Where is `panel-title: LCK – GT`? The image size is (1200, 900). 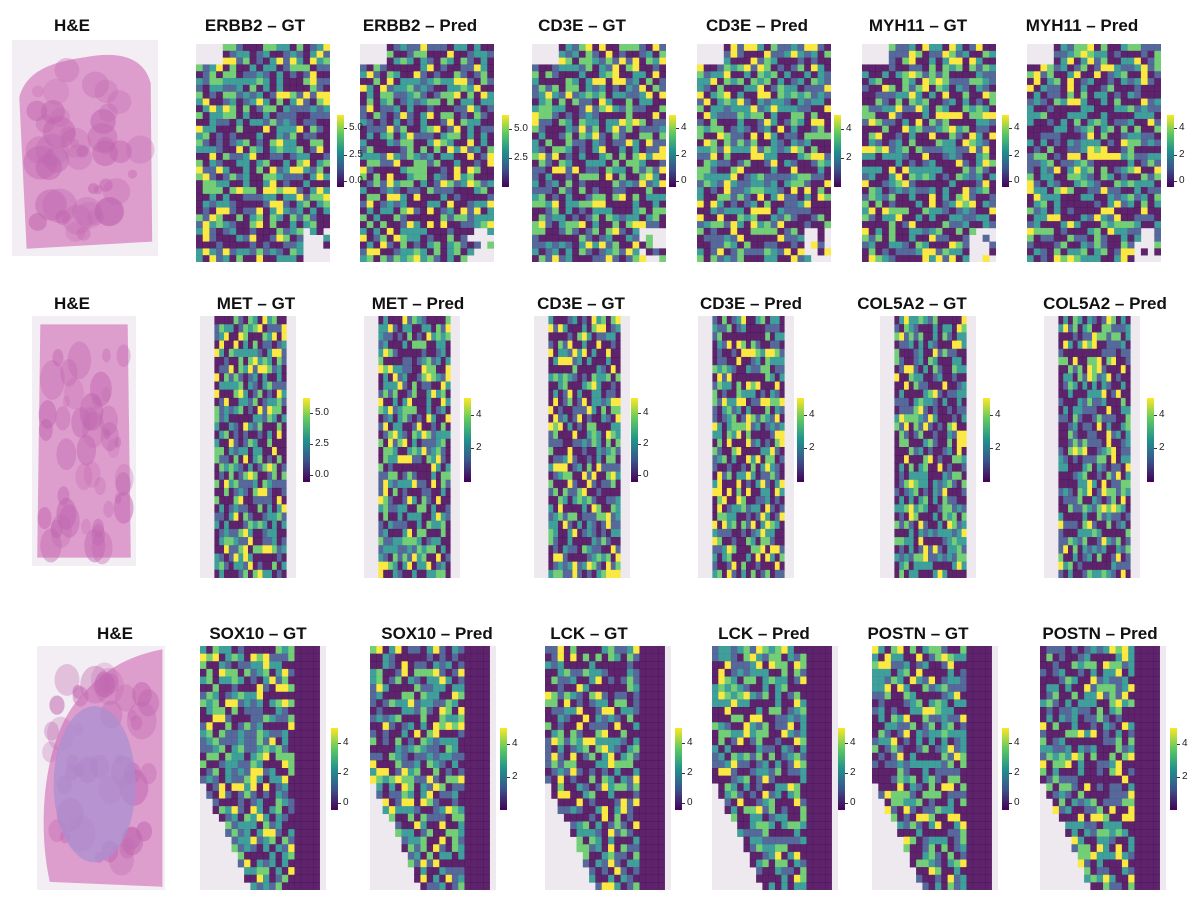 panel-title: LCK – GT is located at coordinates (589, 633).